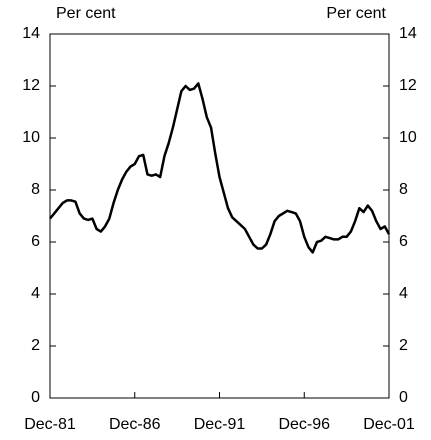 The image size is (431, 440). What do you see at coordinates (50, 424) in the screenshot?
I see `x-tick-label: Dec-81` at bounding box center [50, 424].